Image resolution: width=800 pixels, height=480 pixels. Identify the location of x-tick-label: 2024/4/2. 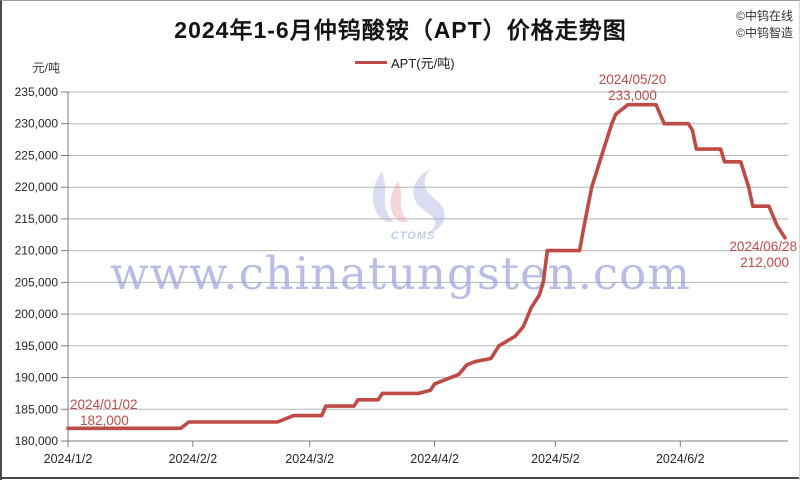
(434, 459).